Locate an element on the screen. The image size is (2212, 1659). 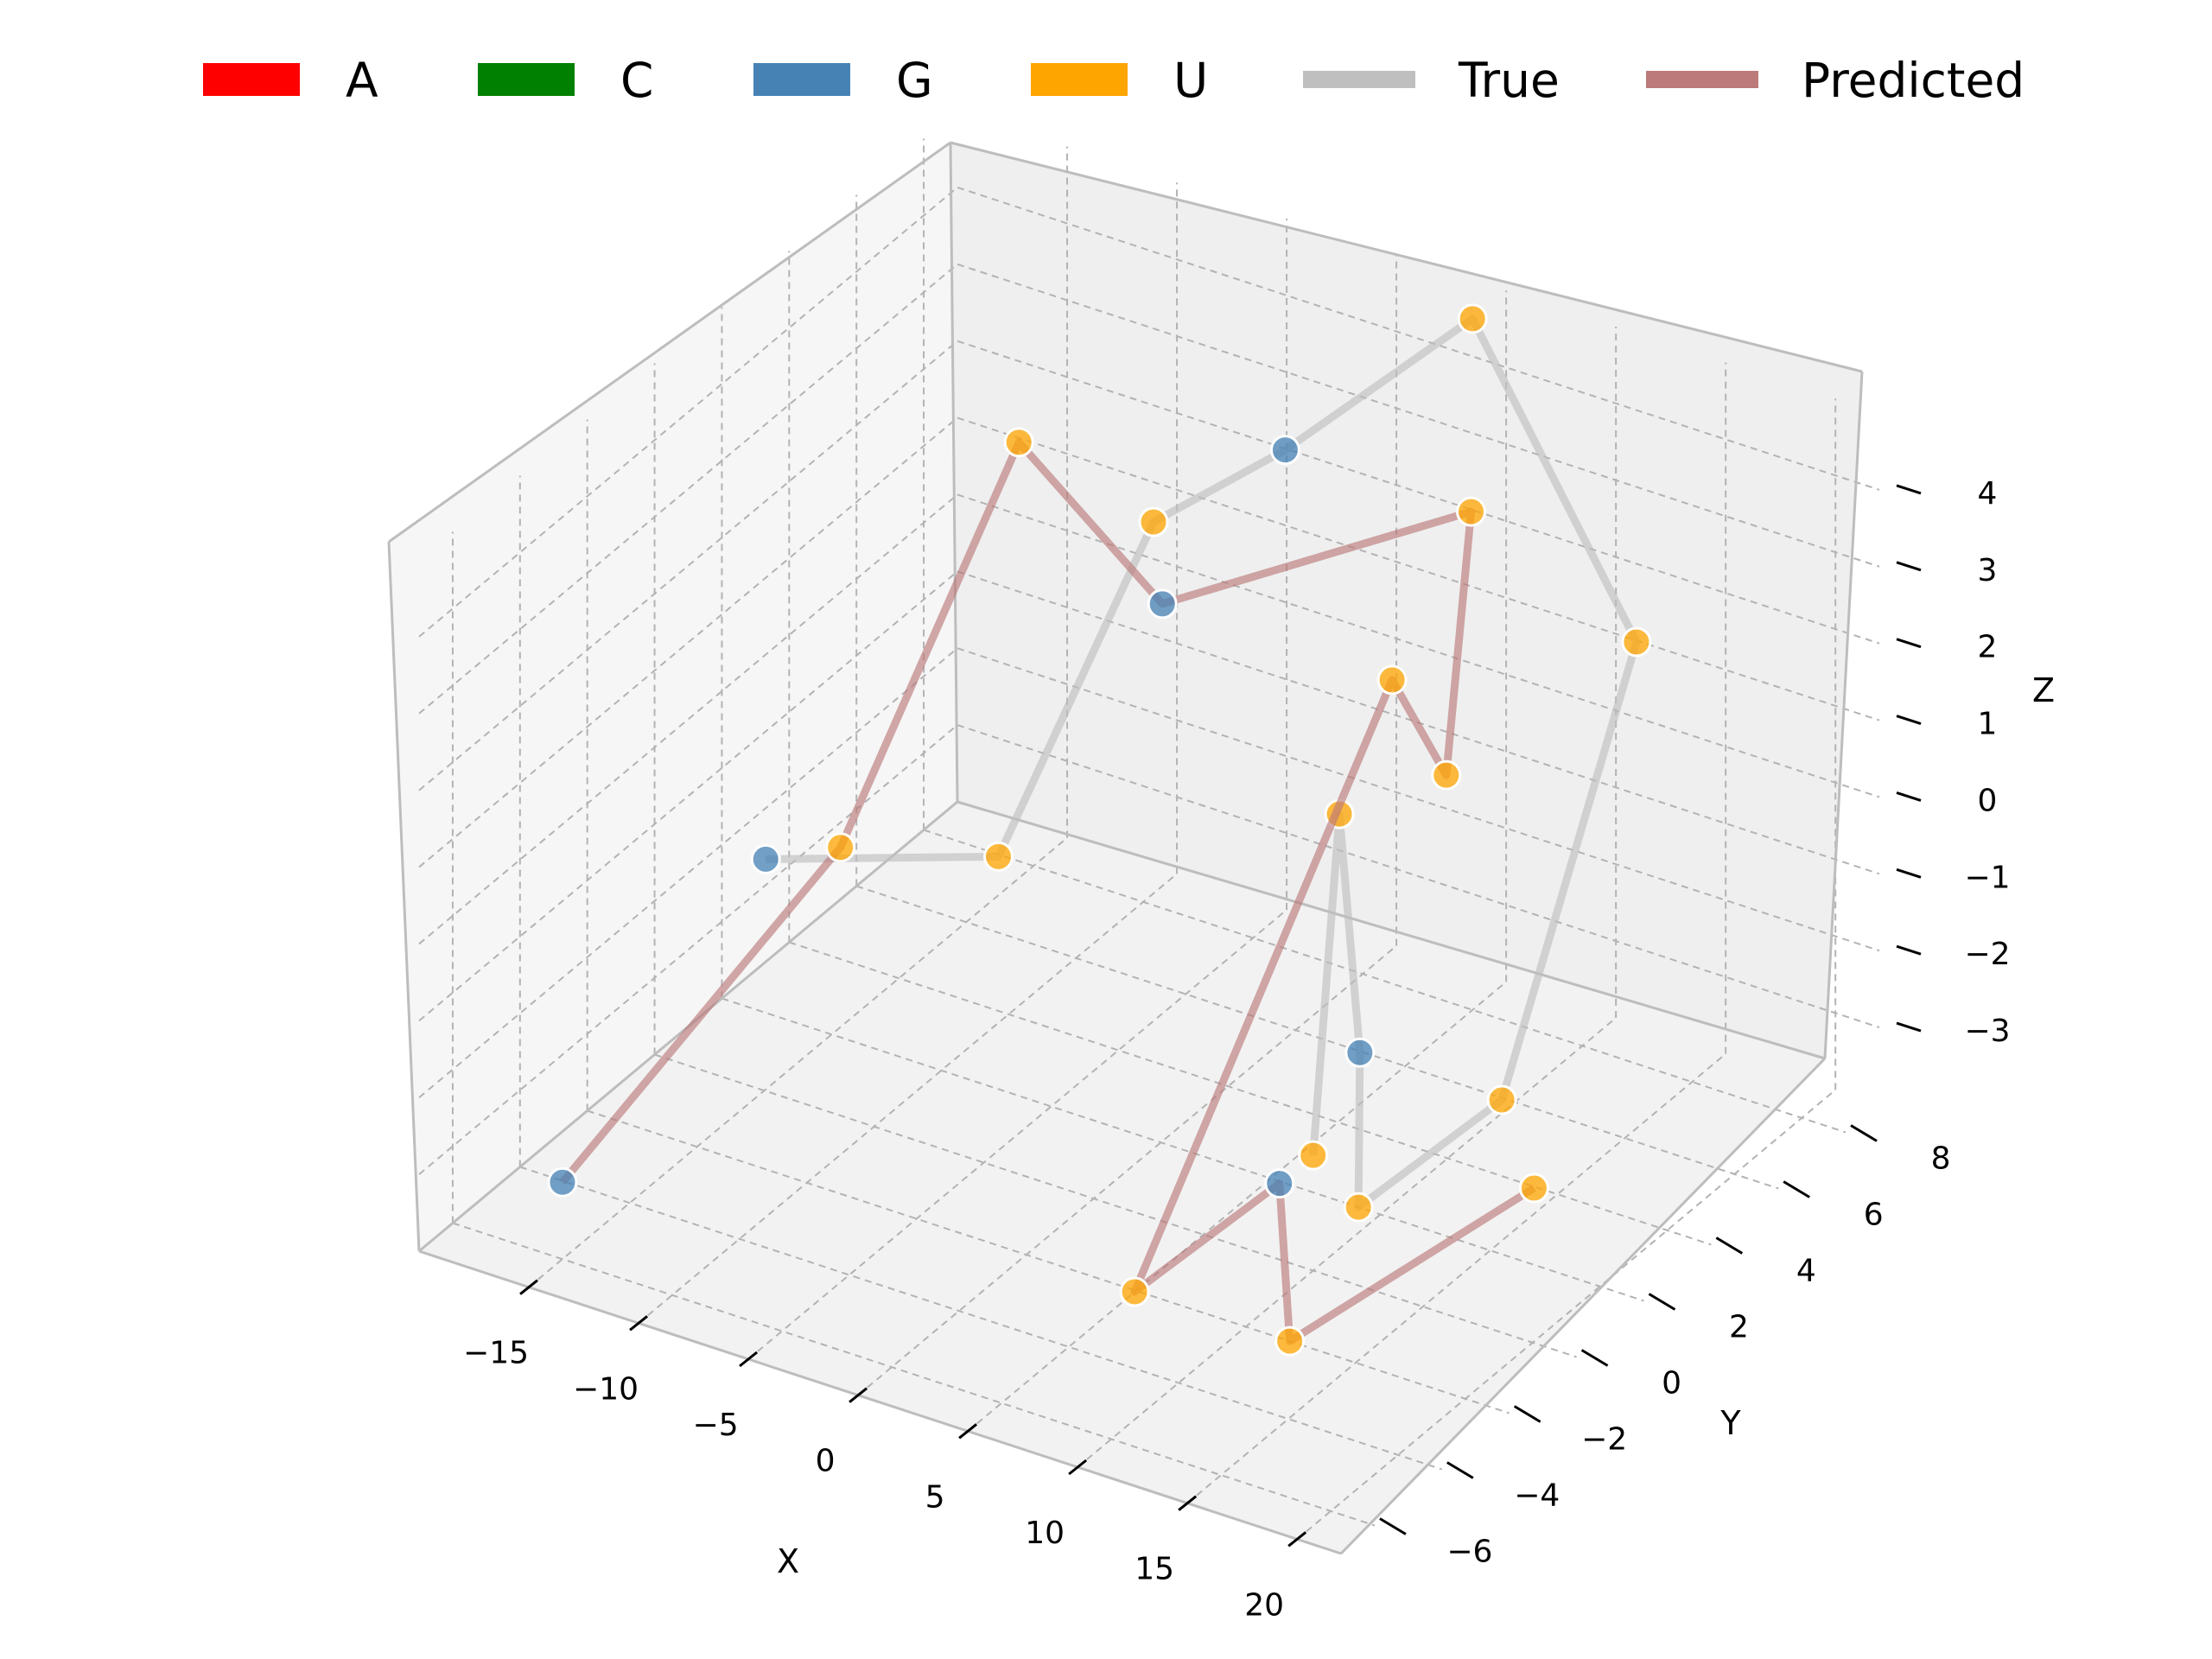
y-tick-label: 6 is located at coordinates (1874, 1215).